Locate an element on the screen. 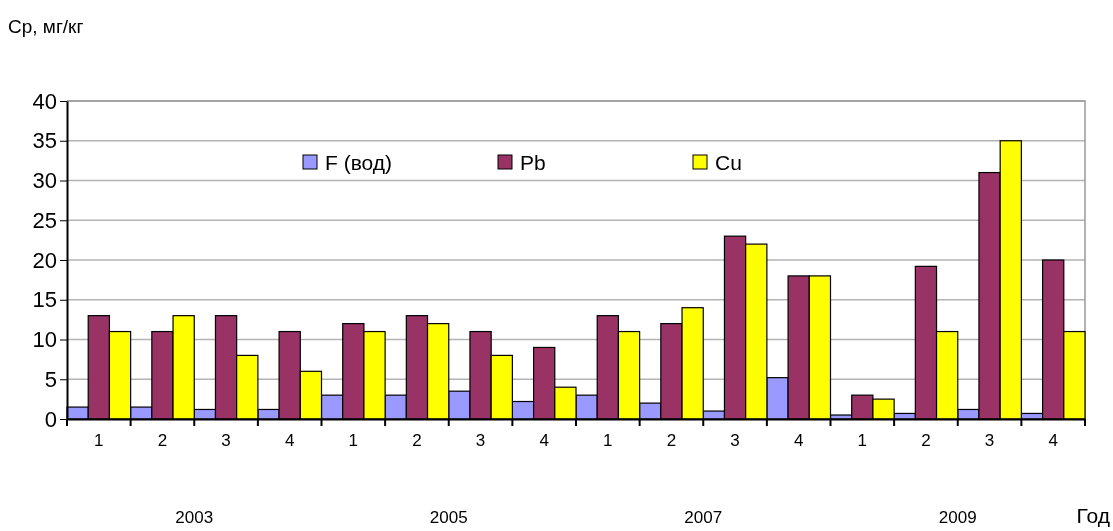  y-tick-label: 15 is located at coordinates (44, 300).